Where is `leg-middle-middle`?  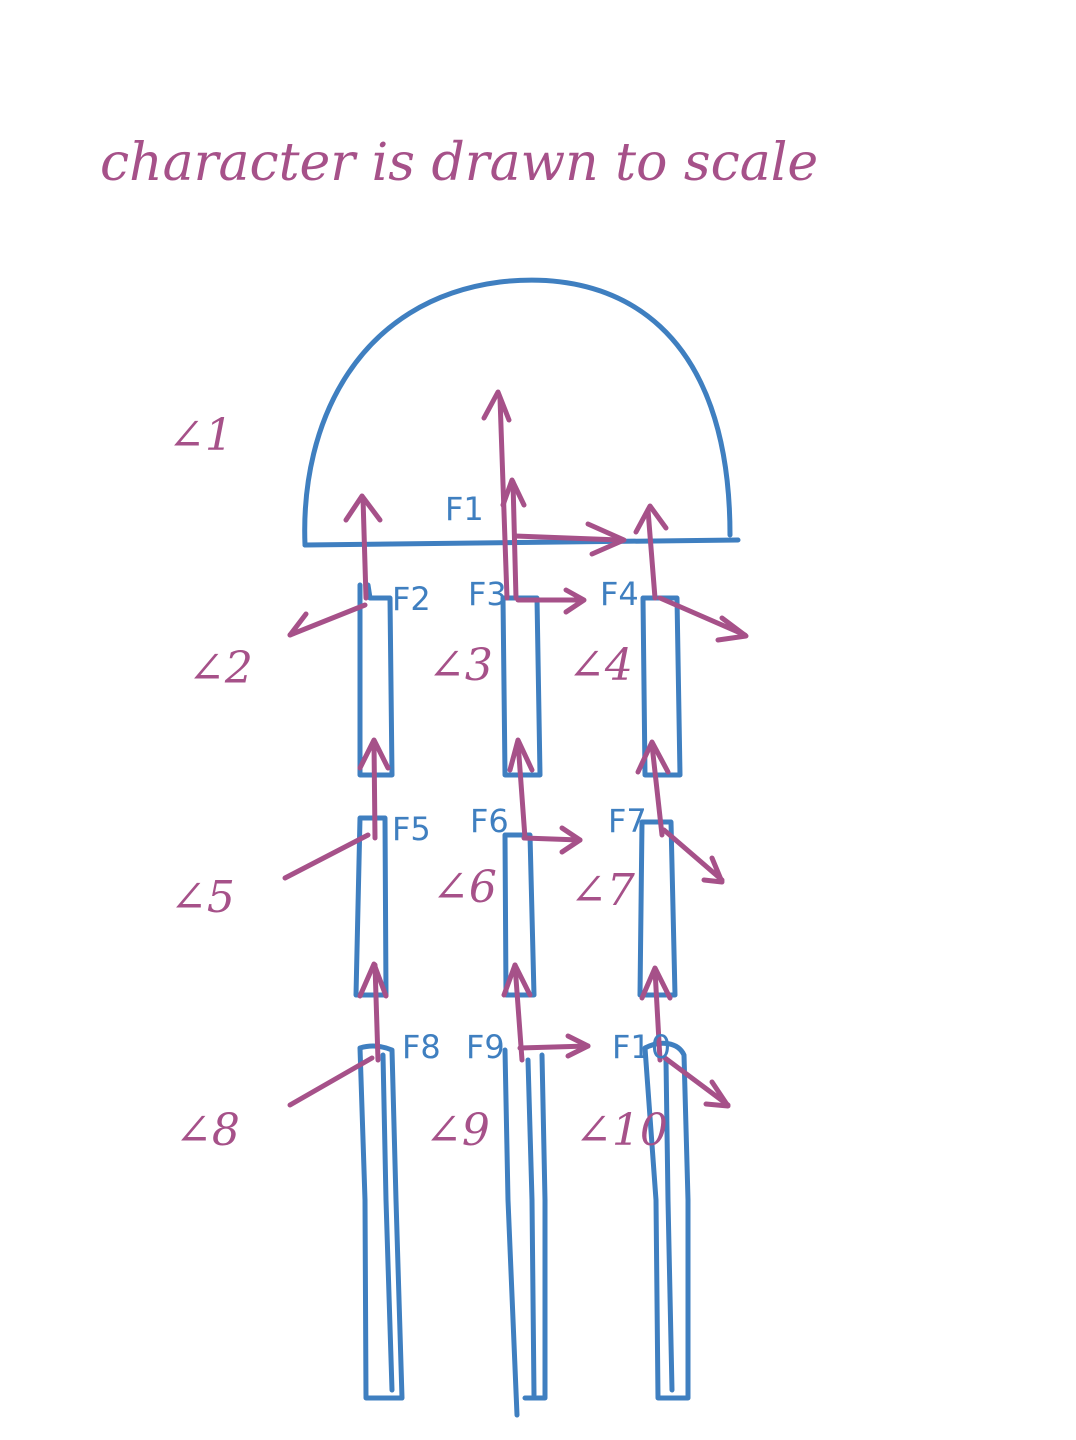 leg-middle-middle is located at coordinates (519, 915).